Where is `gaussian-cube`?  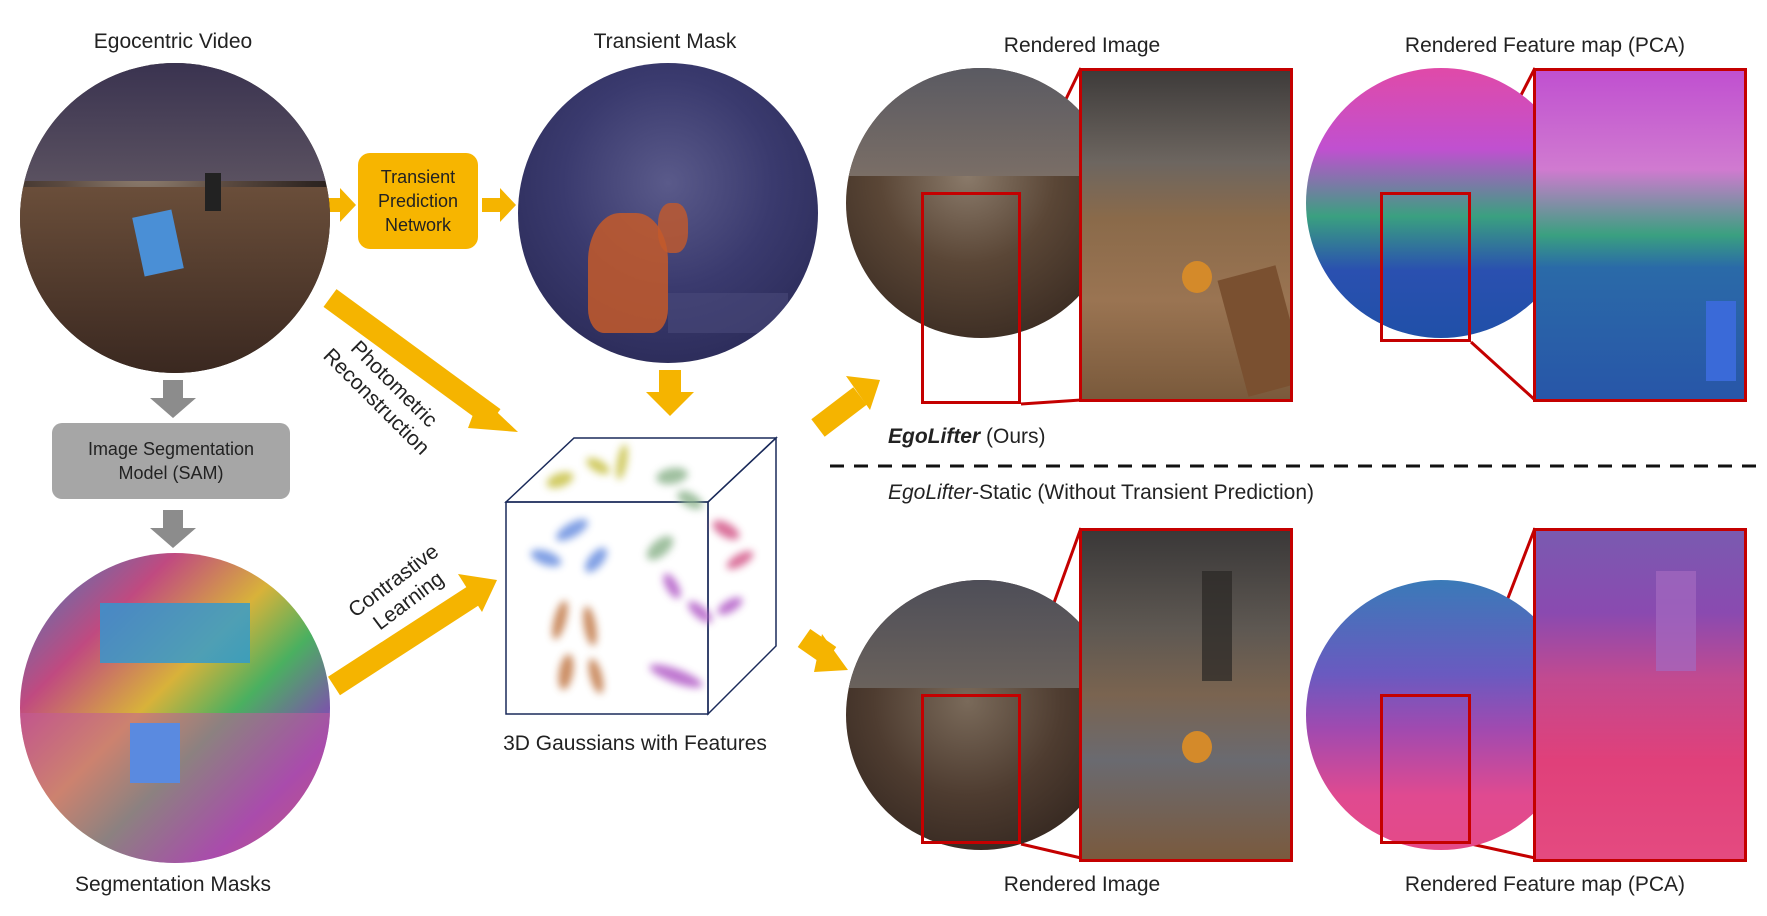
gaussian-cube is located at coordinates (641, 576).